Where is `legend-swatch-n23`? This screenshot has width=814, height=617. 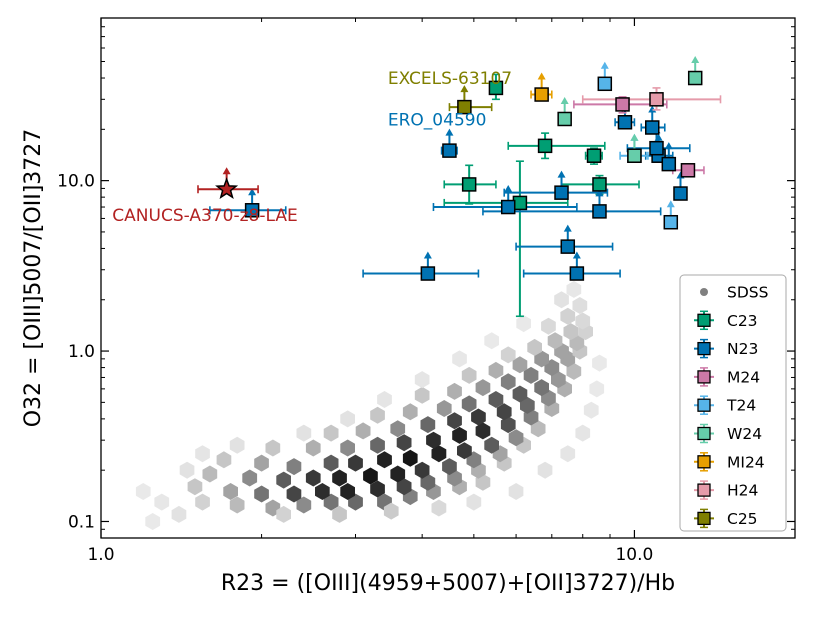
legend-swatch-n23 is located at coordinates (704, 348).